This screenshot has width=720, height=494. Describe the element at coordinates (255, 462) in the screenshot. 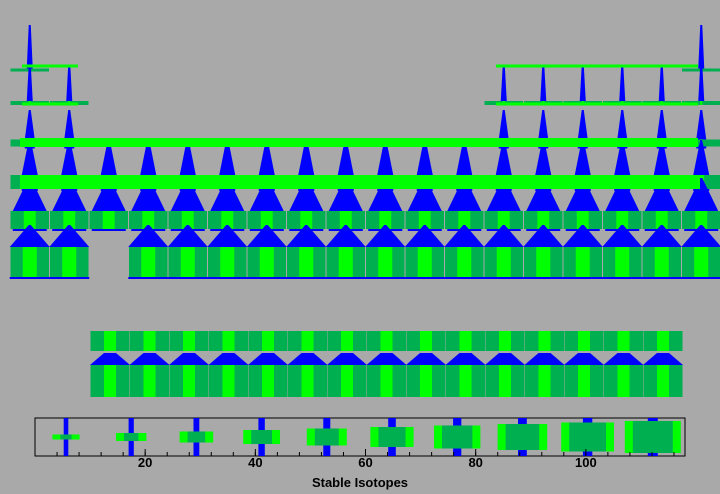

I see `x-tick-label: 40` at that location.